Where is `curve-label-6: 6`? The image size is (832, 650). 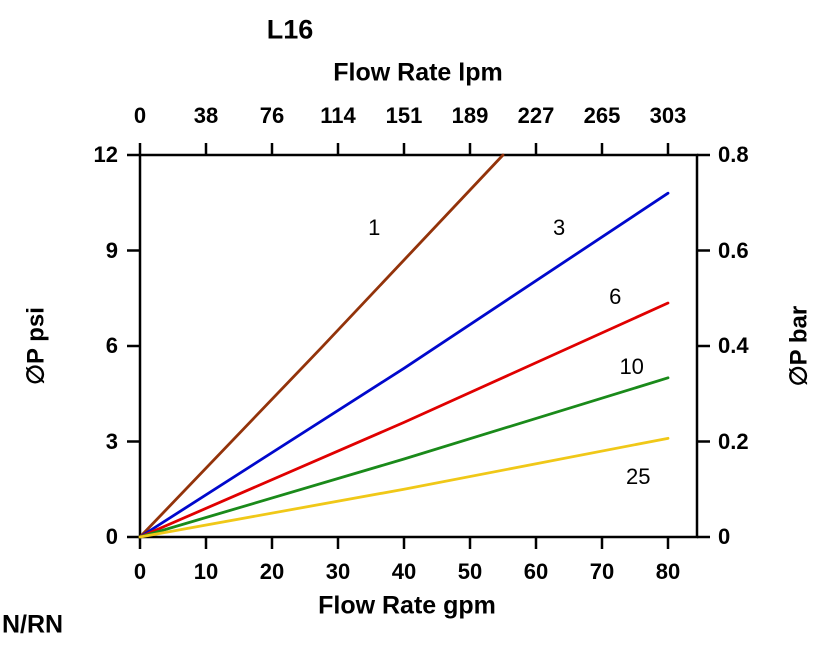
curve-label-6: 6 is located at coordinates (615, 296).